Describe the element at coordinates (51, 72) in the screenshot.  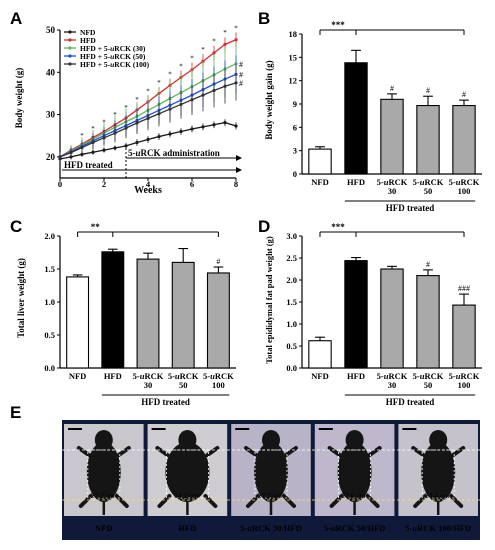
I see `panel-a-y-tick-label: 40` at that location.